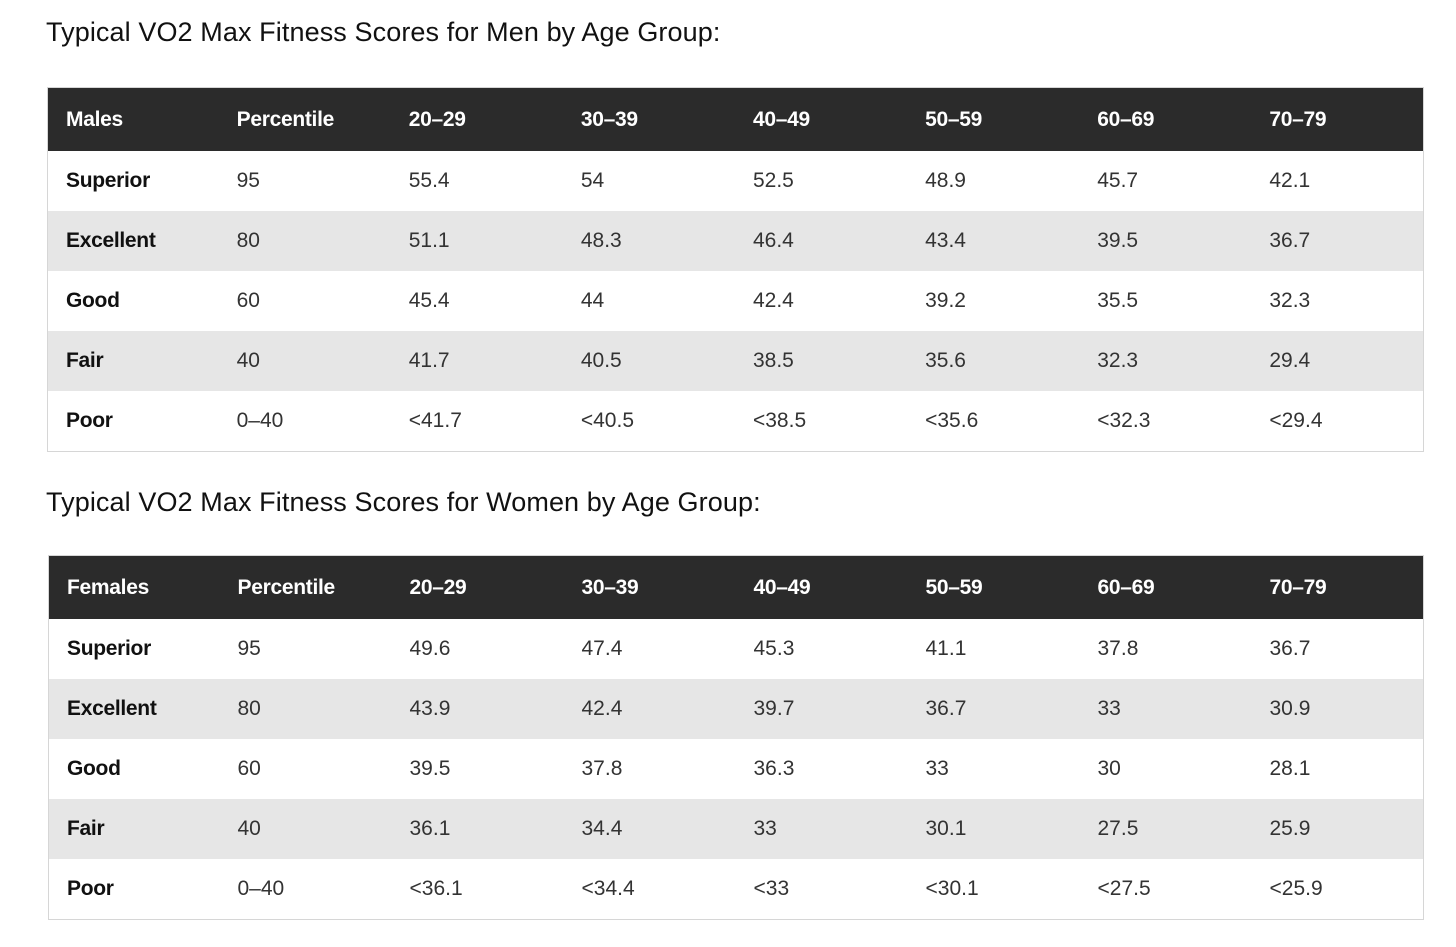 Image resolution: width=1456 pixels, height=947 pixels. Describe the element at coordinates (305, 649) in the screenshot. I see `table-cell: 95` at that location.